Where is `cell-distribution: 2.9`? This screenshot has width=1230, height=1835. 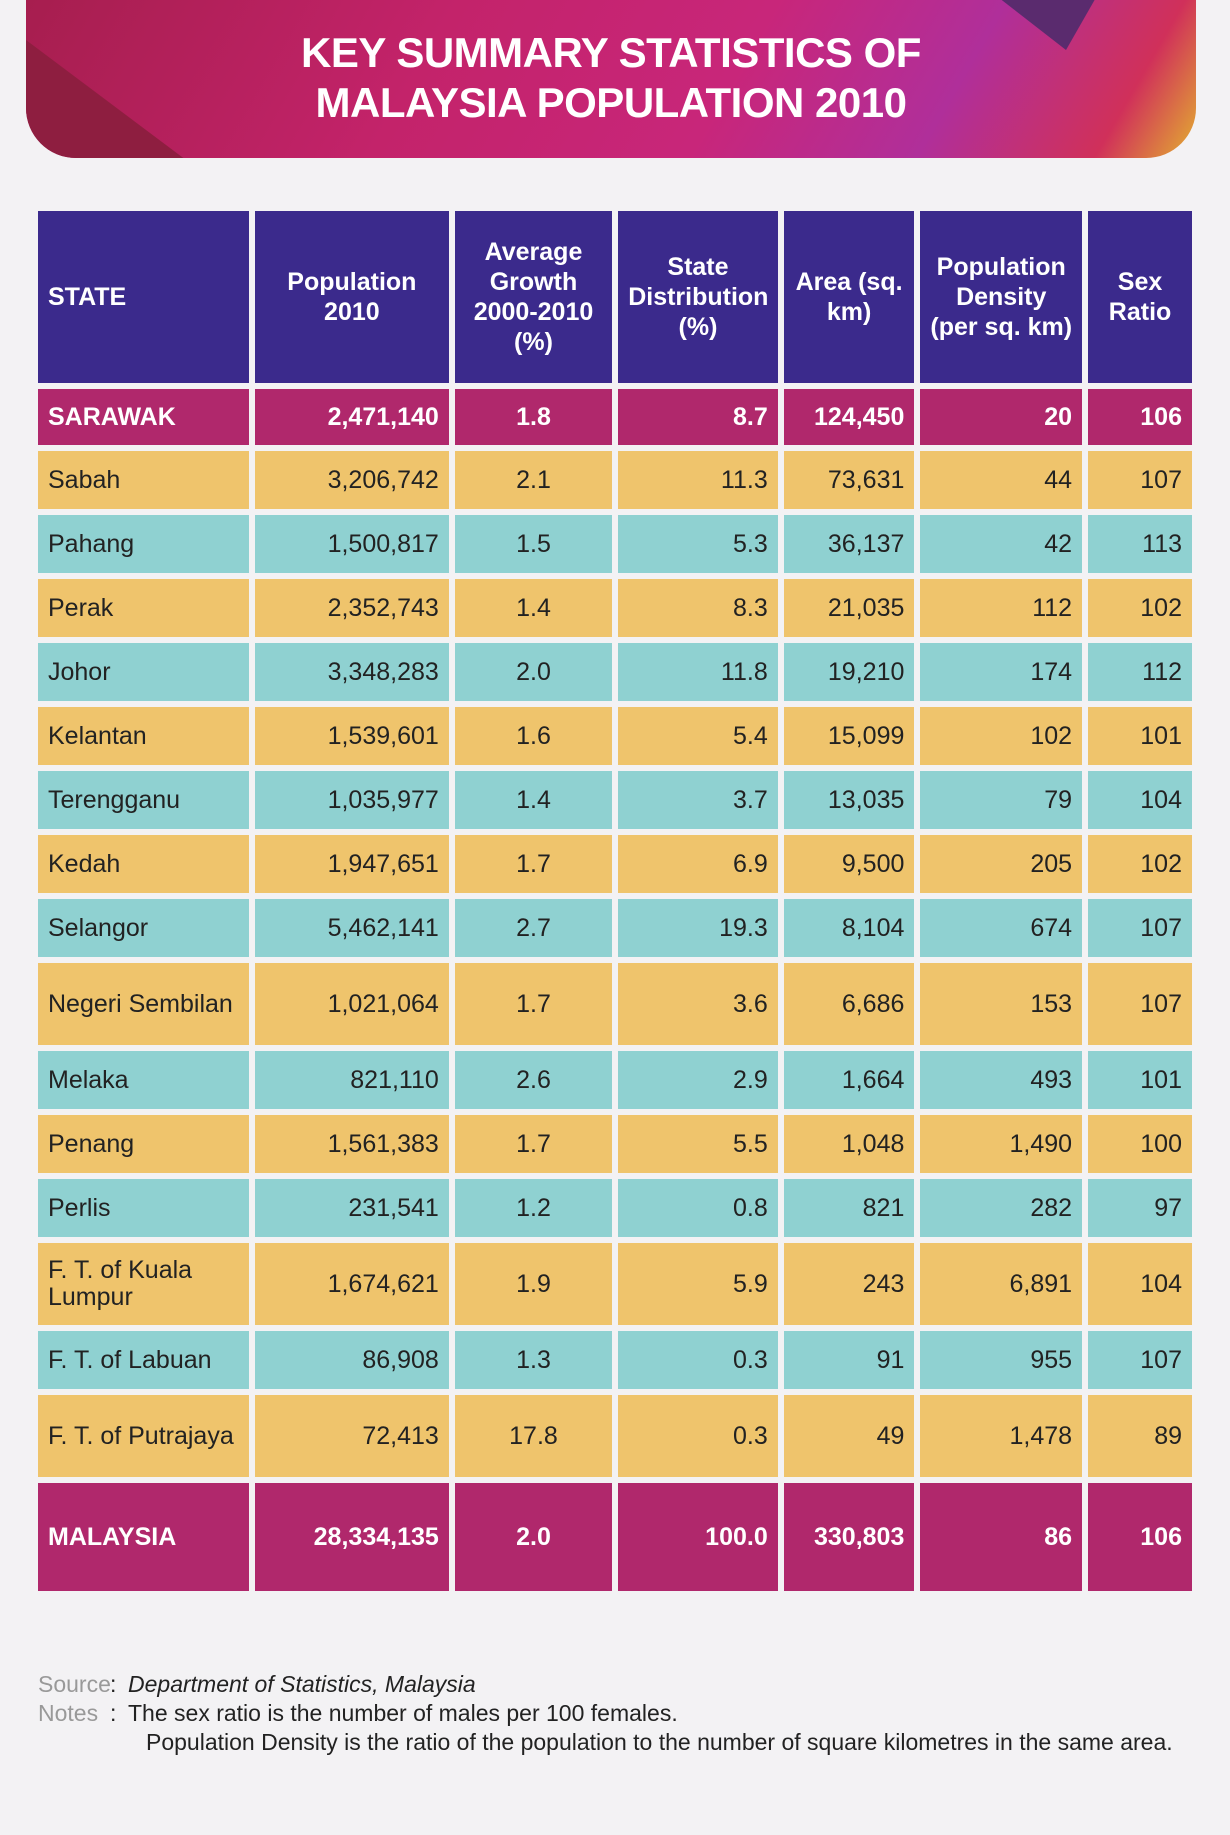
cell-distribution: 2.9 is located at coordinates (698, 1080).